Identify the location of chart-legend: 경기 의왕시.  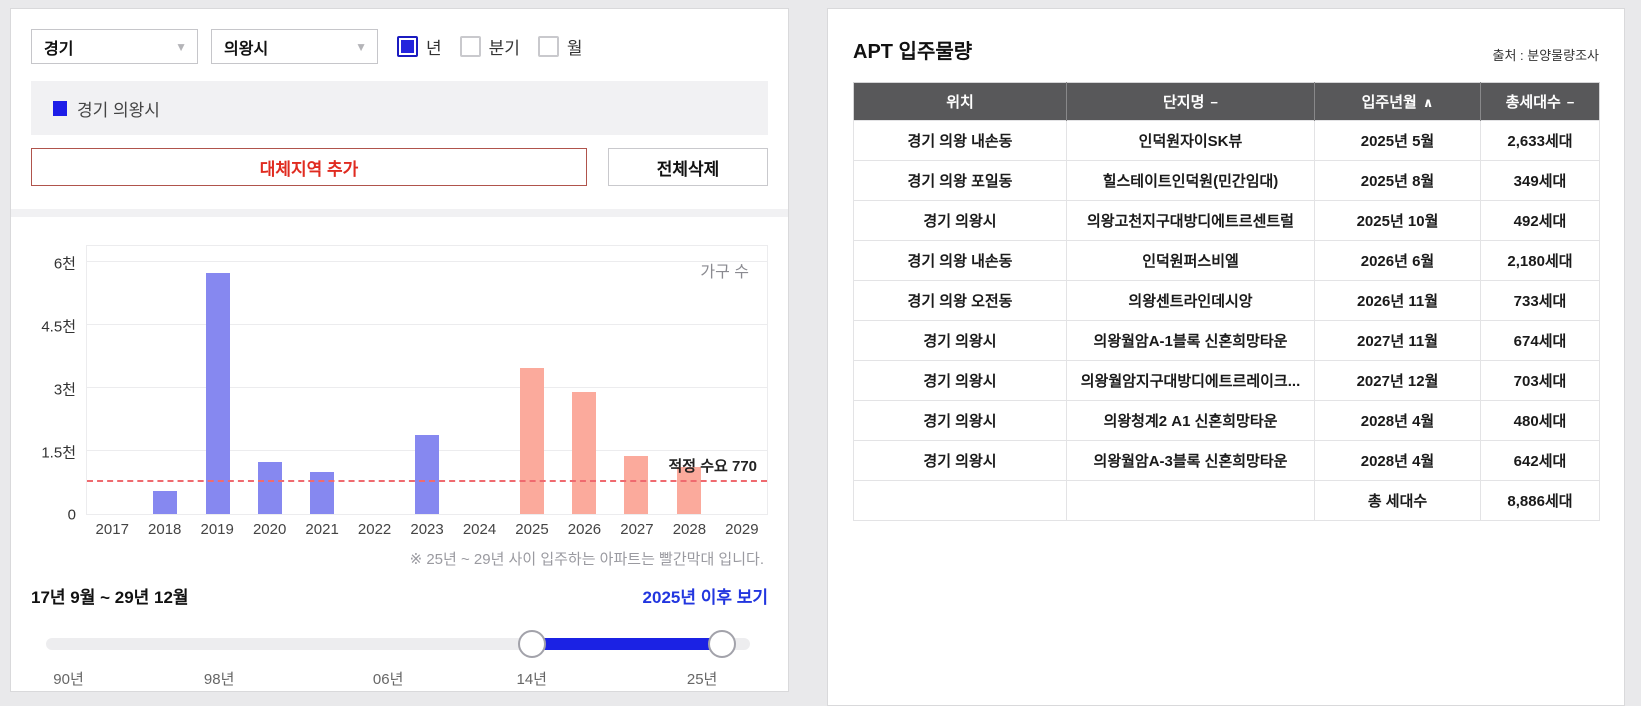
(399, 108).